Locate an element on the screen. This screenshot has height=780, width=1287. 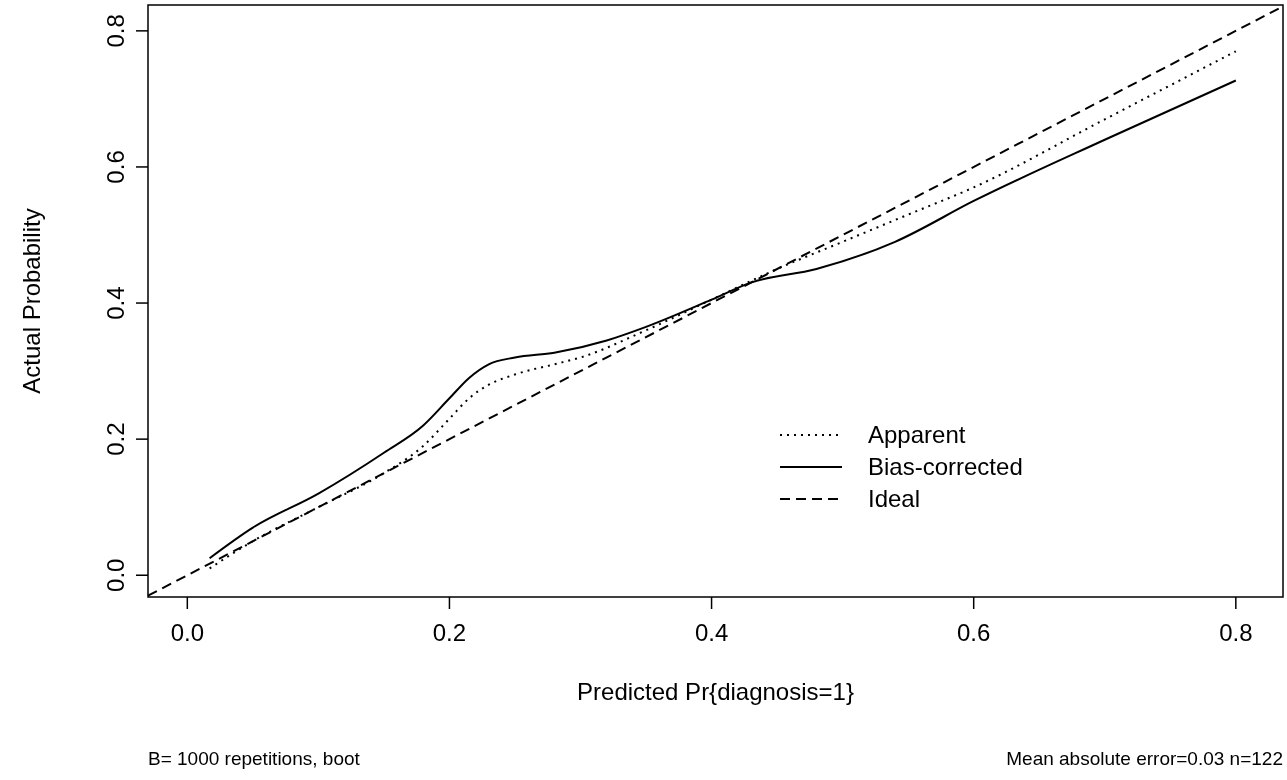
x-tick-label: 0.0 is located at coordinates (187, 632).